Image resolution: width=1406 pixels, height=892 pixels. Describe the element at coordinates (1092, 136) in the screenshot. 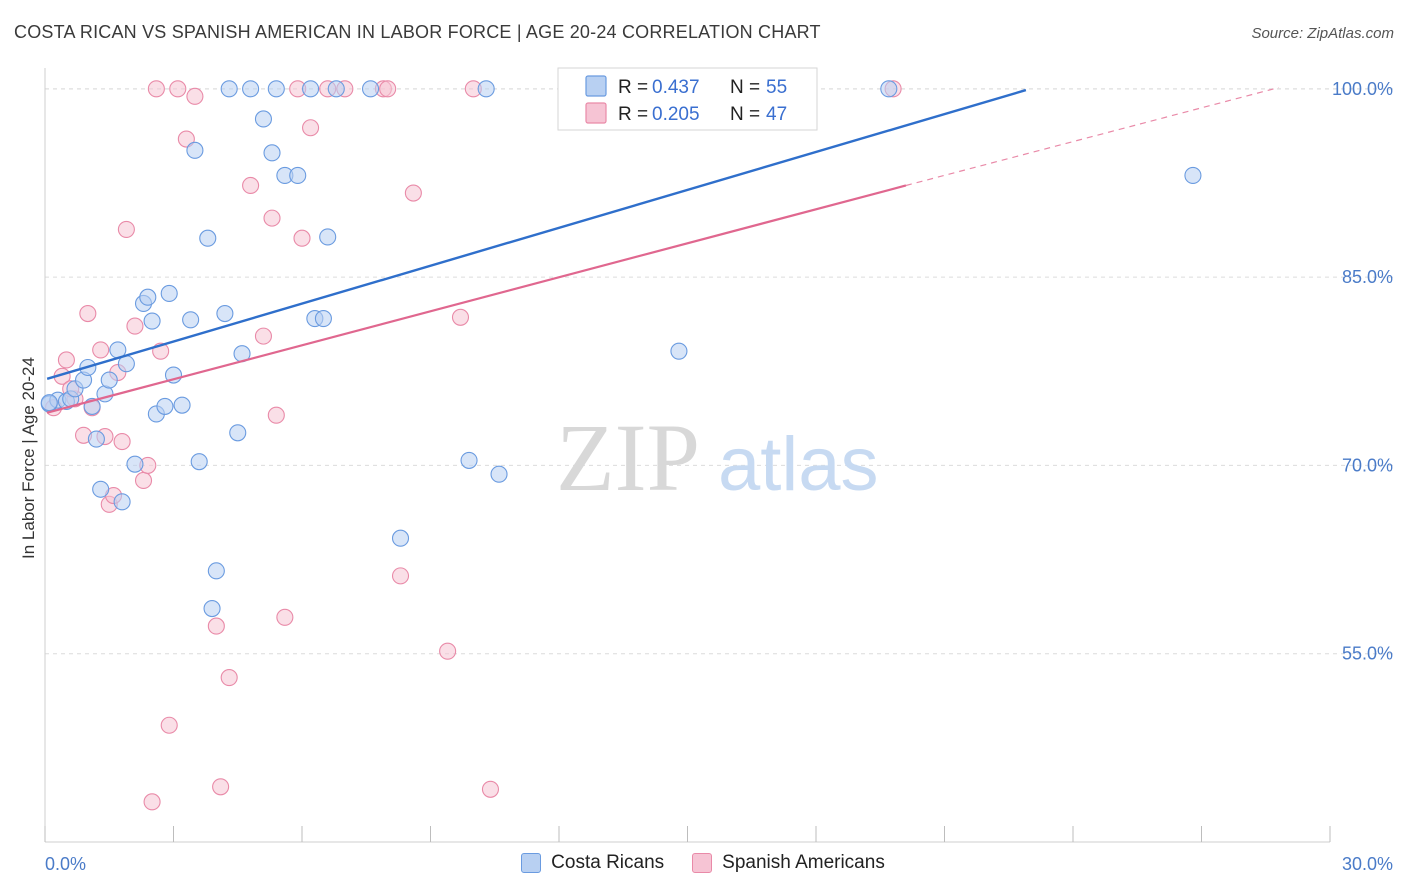

I see `trend-line-spanish-americans-extension` at that location.